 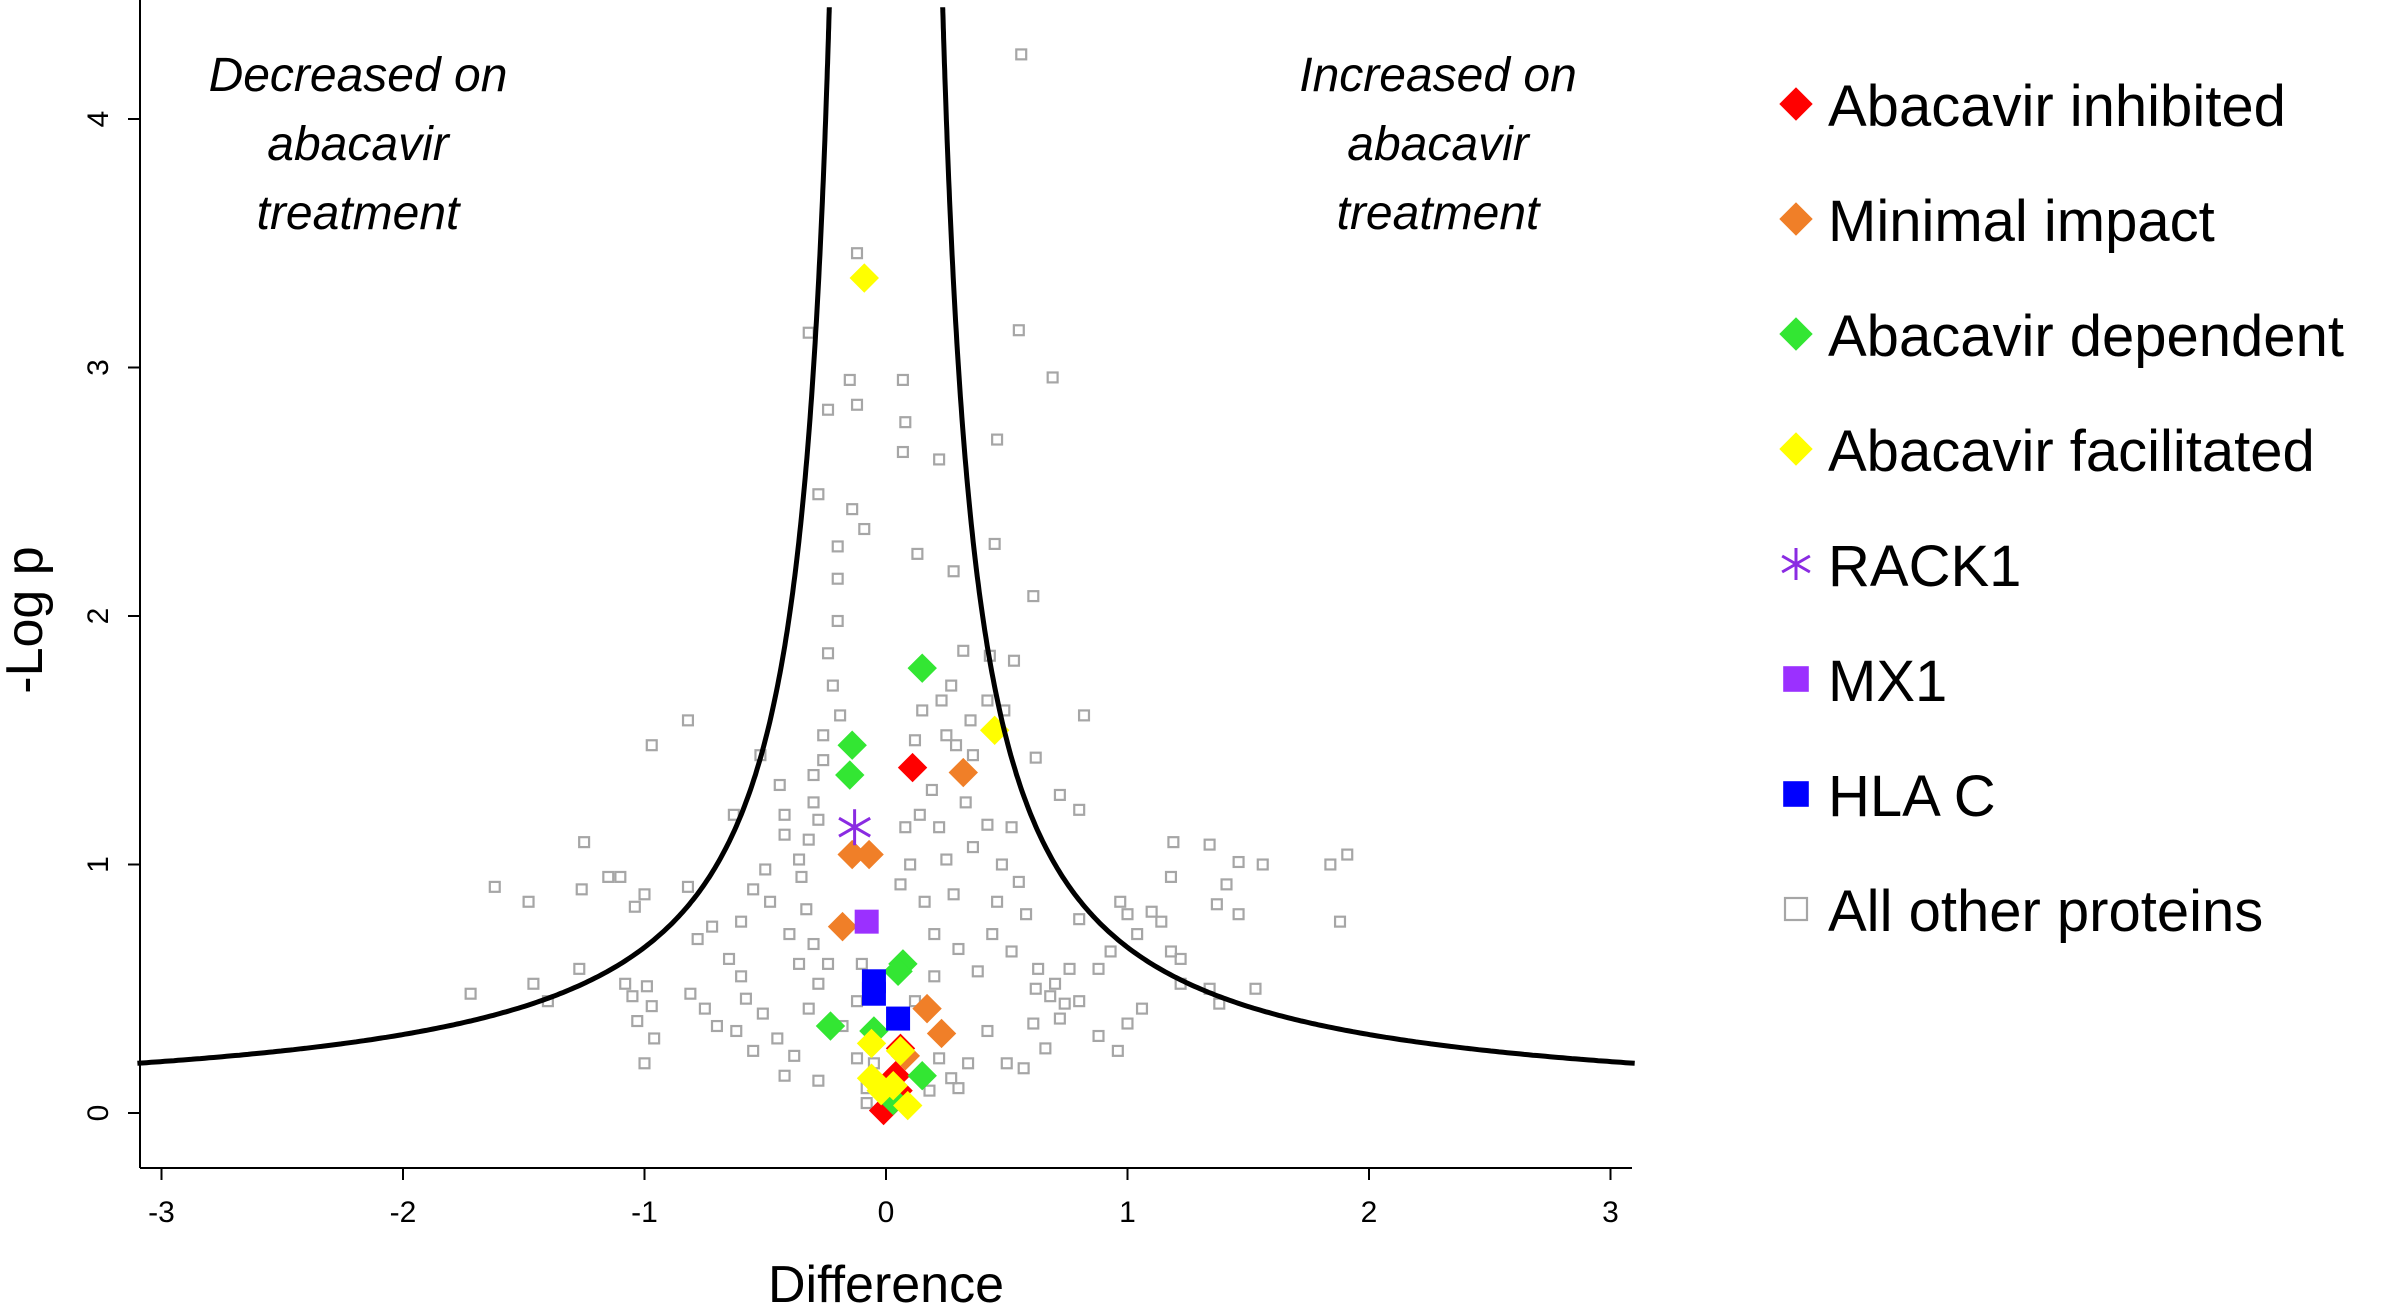 I want to click on legend-label-abacavir-dependent: Abacavir dependent, so click(x=2086, y=336).